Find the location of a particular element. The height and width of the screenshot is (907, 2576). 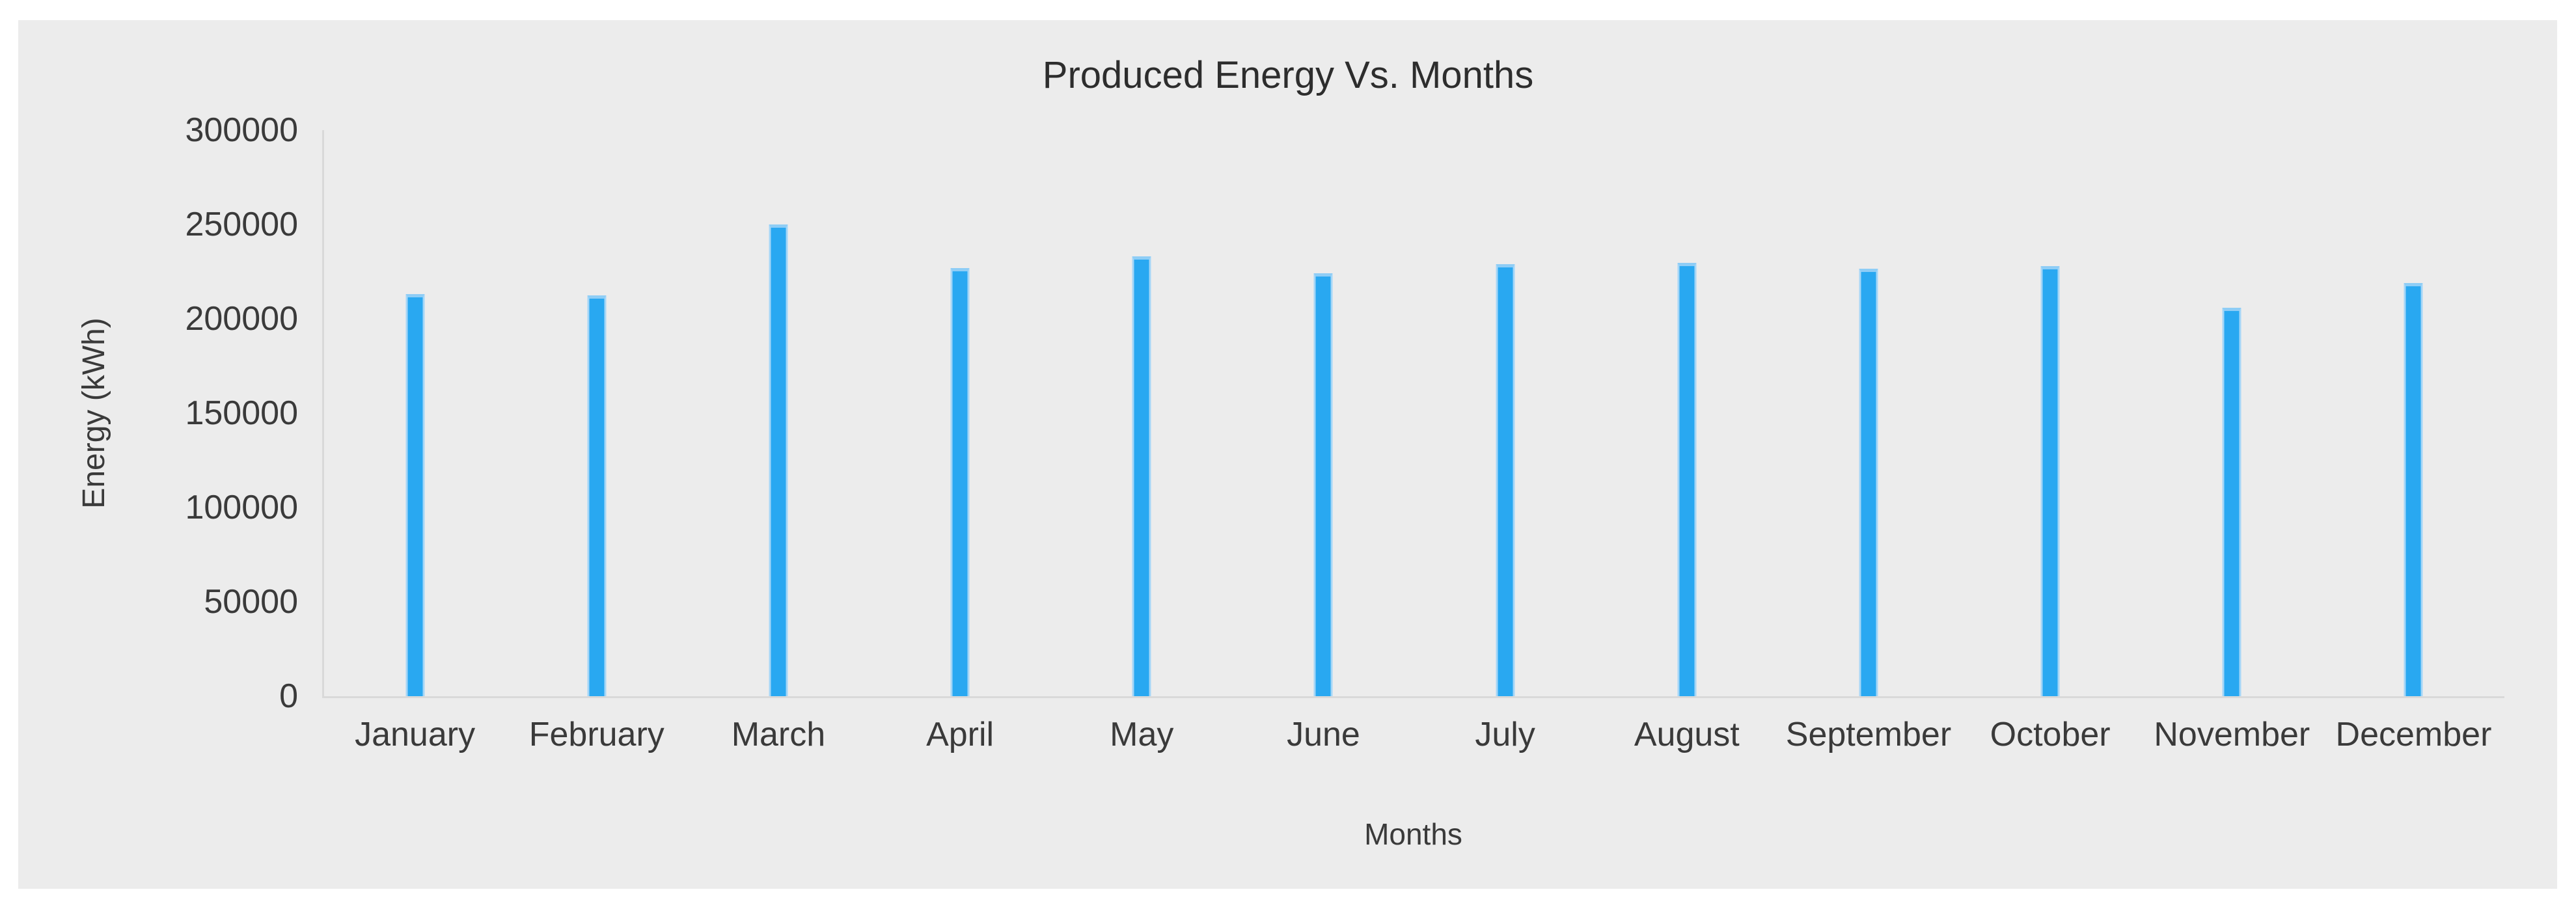

bar-band-november is located at coordinates (2232, 413).